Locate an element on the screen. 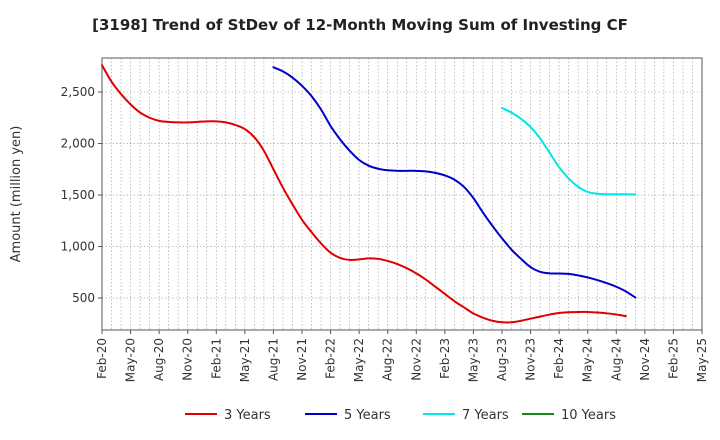 This screenshot has height=440, width=720. x-tick-label: May-25 is located at coordinates (702, 360).